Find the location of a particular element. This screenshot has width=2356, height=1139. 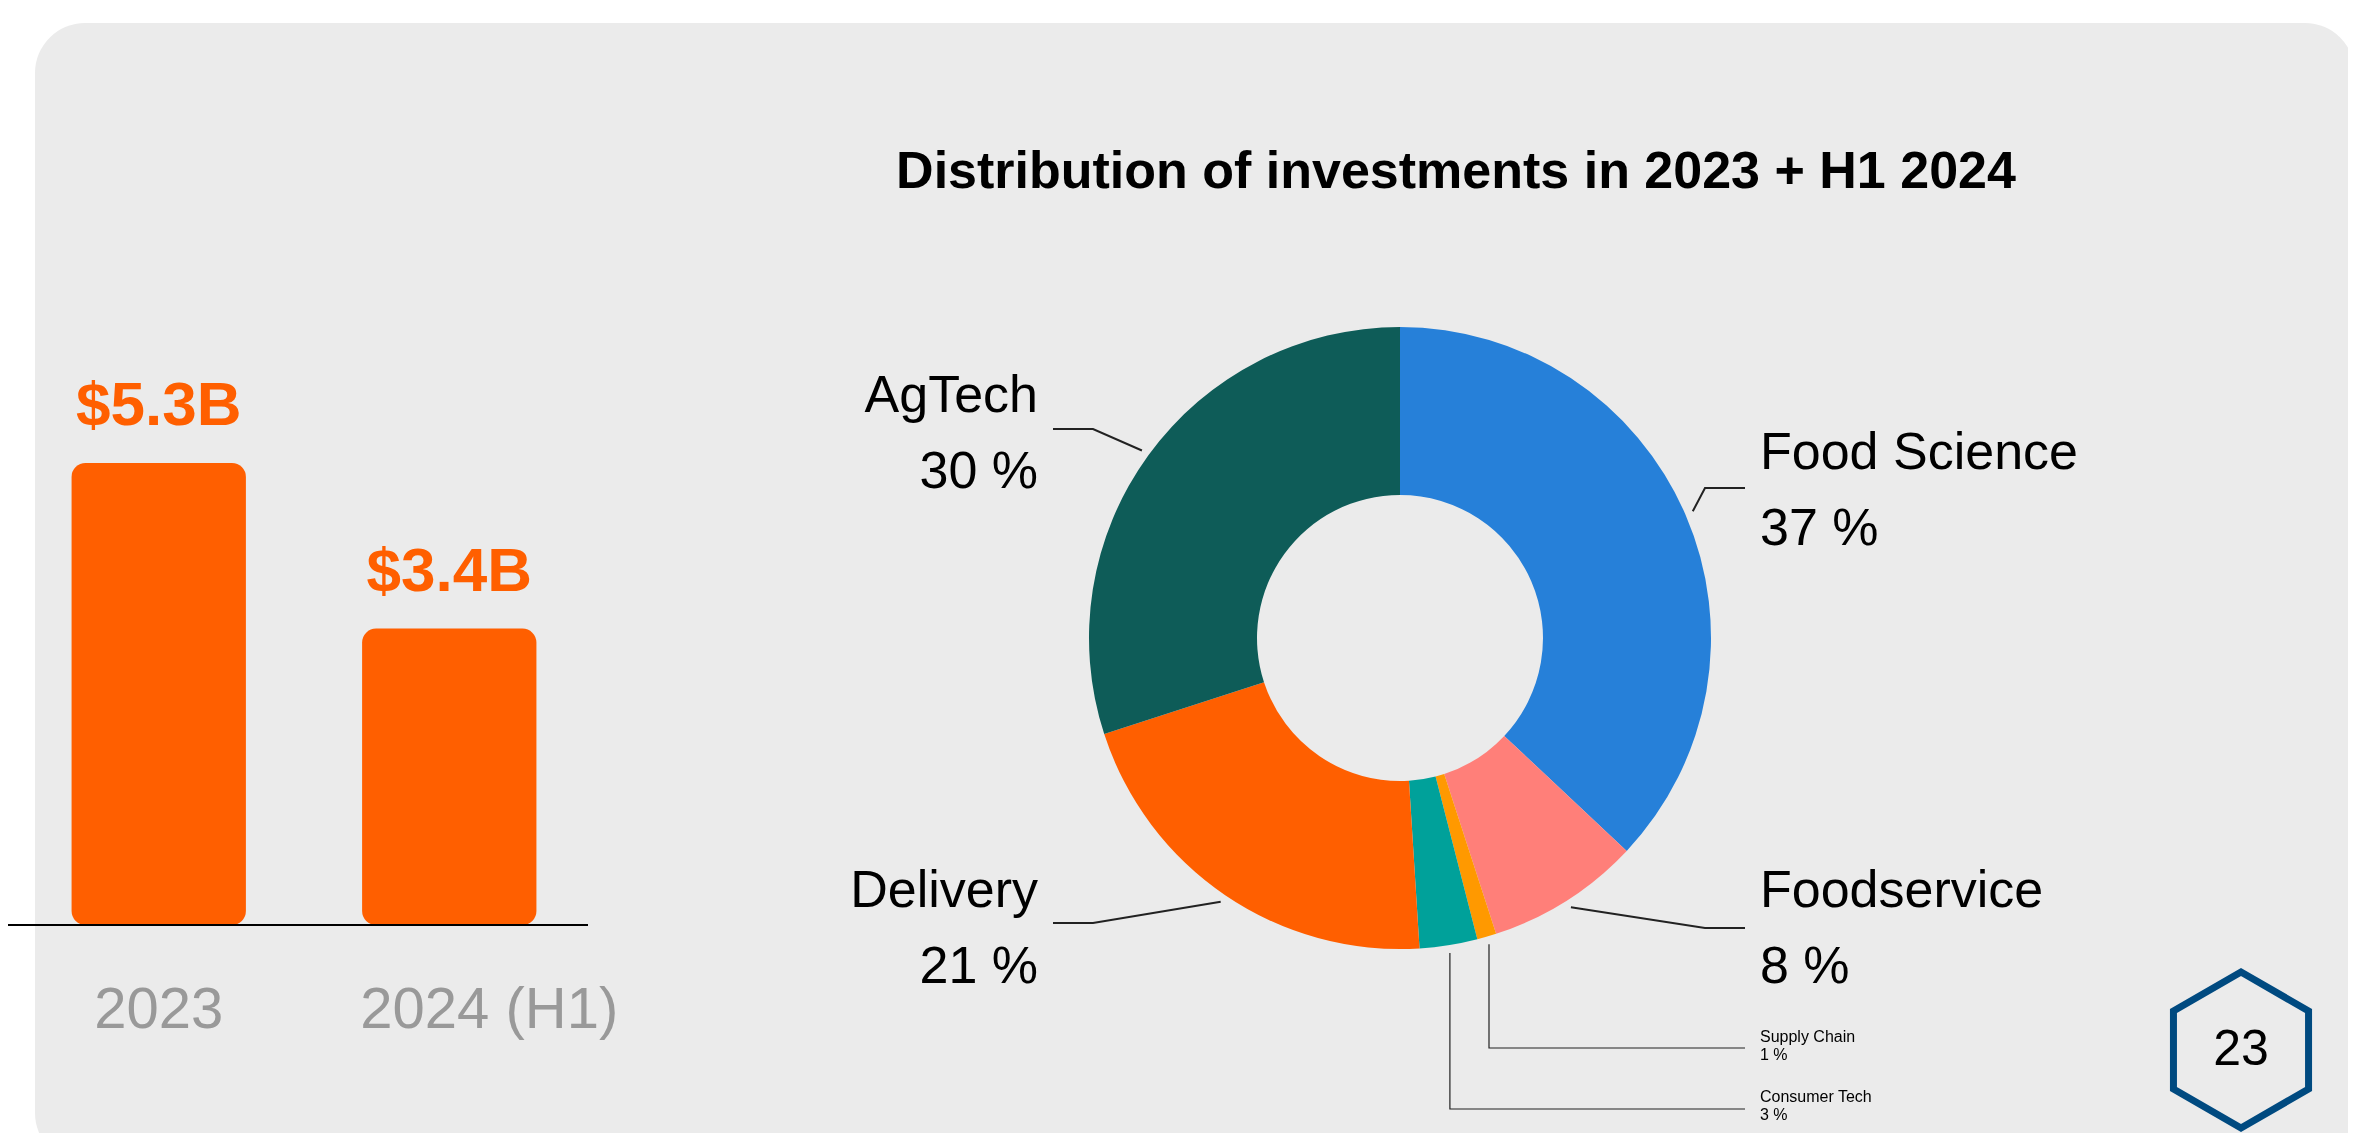

x-tick-label: 2024 (H1) is located at coordinates (489, 1007).